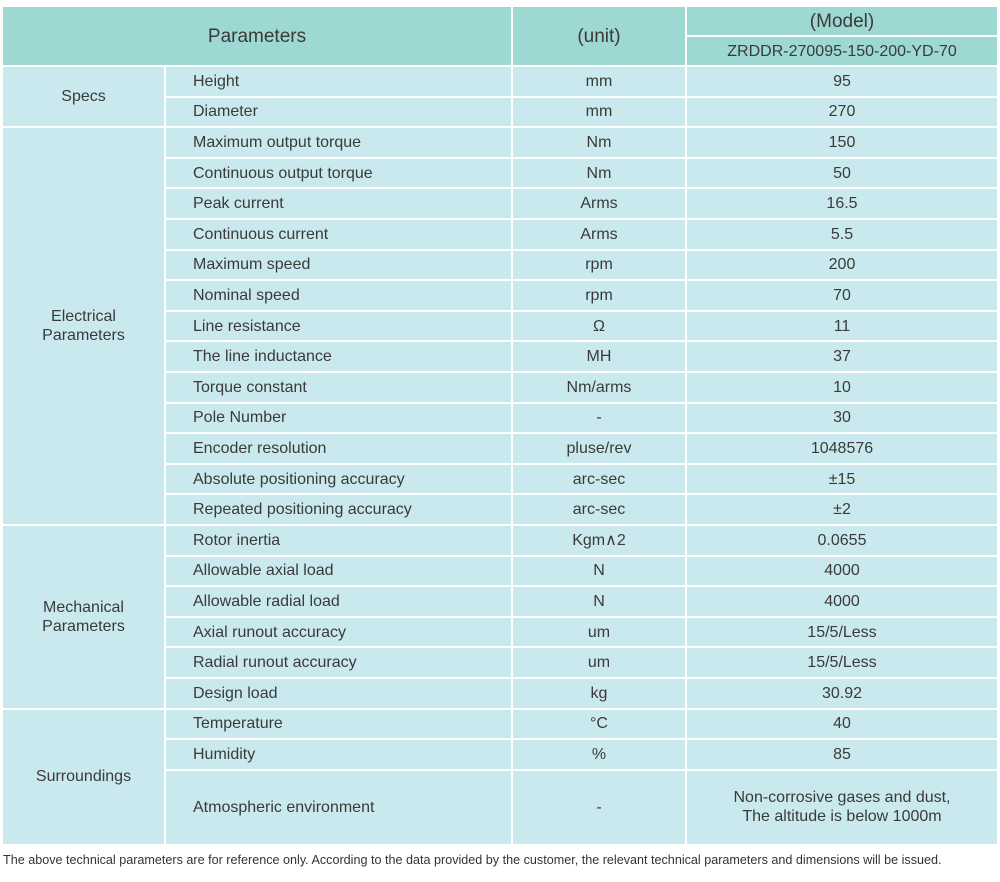 Image resolution: width=1000 pixels, height=882 pixels. I want to click on value: 95, so click(842, 81).